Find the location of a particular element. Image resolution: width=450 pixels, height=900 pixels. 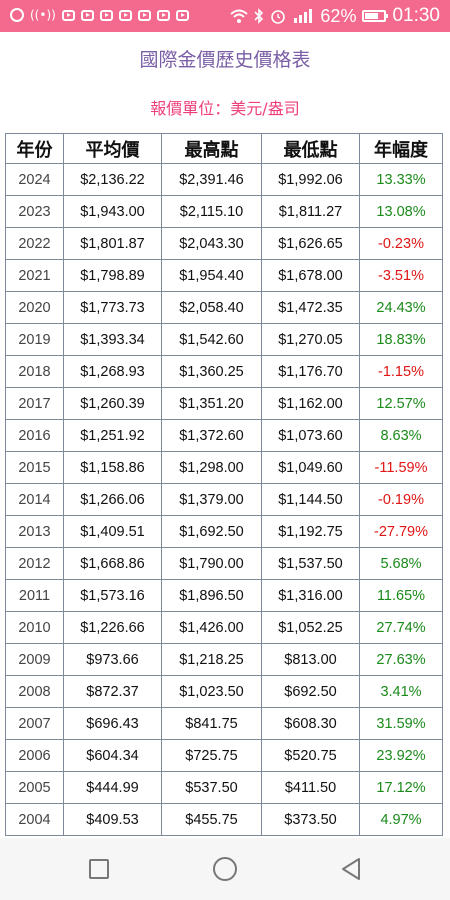

cell-low: $1,992.06 is located at coordinates (310, 179).